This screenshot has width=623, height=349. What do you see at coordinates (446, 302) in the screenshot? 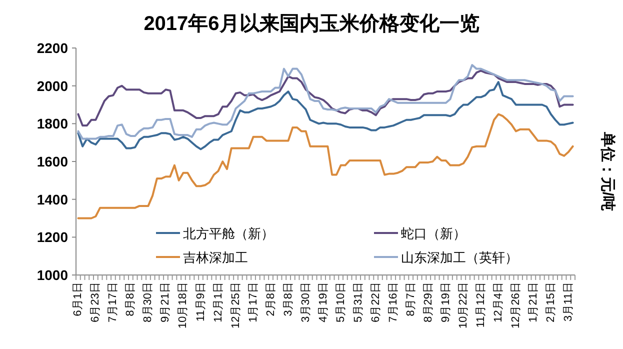
I see `x-tick-label: 9月19日` at bounding box center [446, 302].